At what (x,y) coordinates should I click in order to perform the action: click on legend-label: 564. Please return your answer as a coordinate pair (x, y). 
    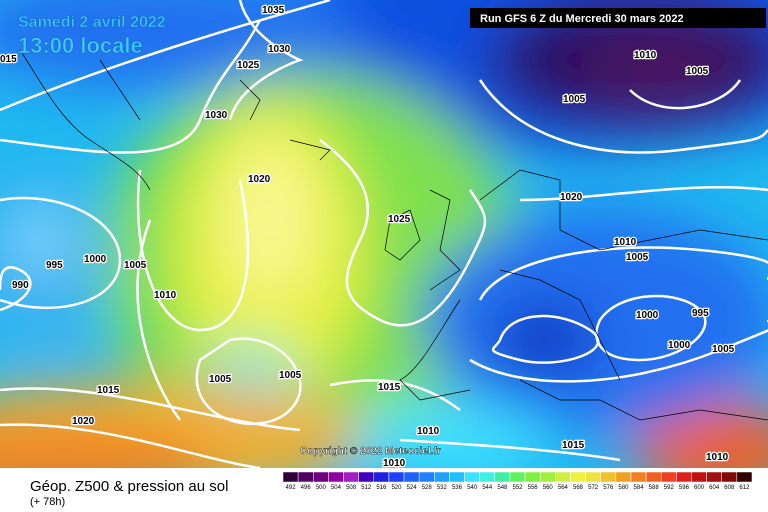
    Looking at the image, I should click on (563, 488).